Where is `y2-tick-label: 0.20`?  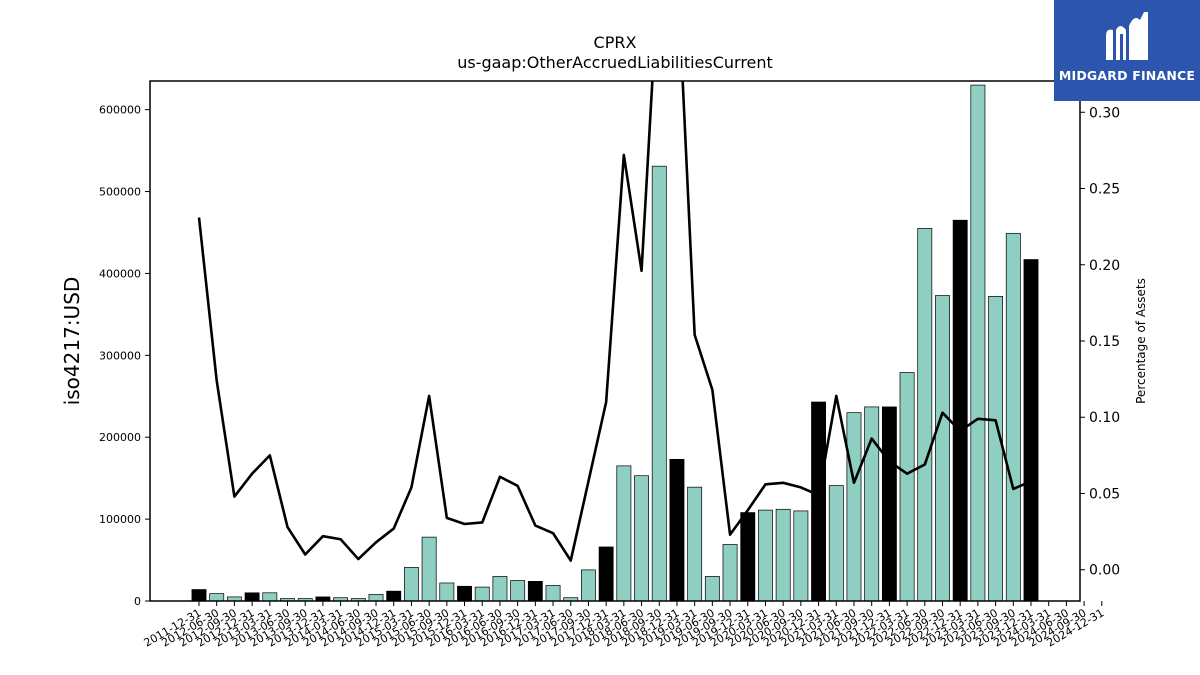
y2-tick-label: 0.20 is located at coordinates (1104, 266).